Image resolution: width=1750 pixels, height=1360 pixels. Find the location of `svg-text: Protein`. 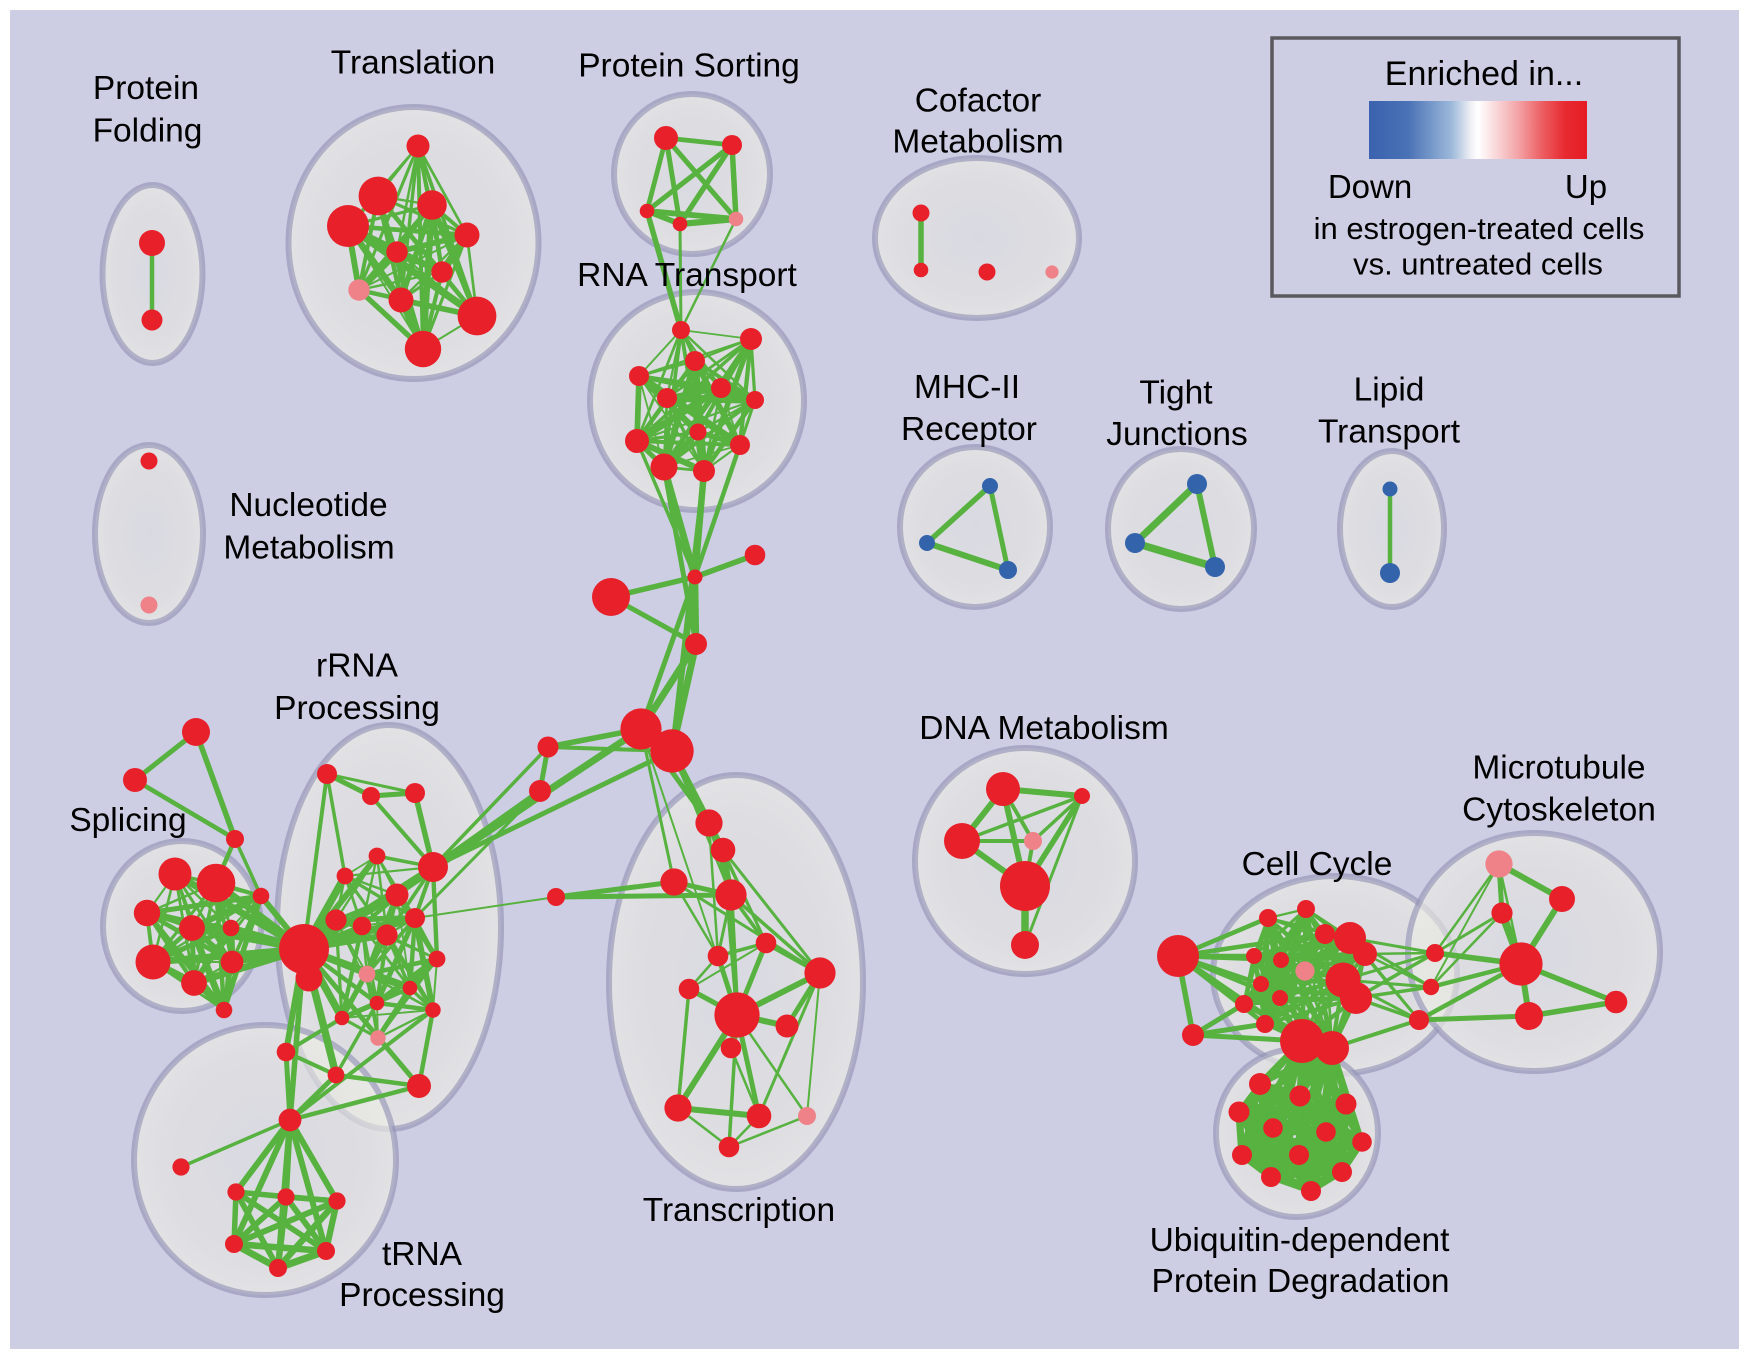

svg-text: Protein is located at coordinates (146, 88).